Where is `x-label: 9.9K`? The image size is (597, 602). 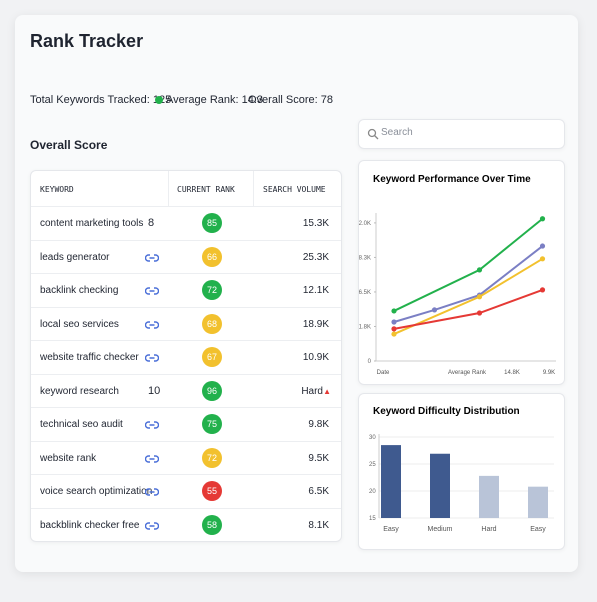 x-label: 9.9K is located at coordinates (549, 373).